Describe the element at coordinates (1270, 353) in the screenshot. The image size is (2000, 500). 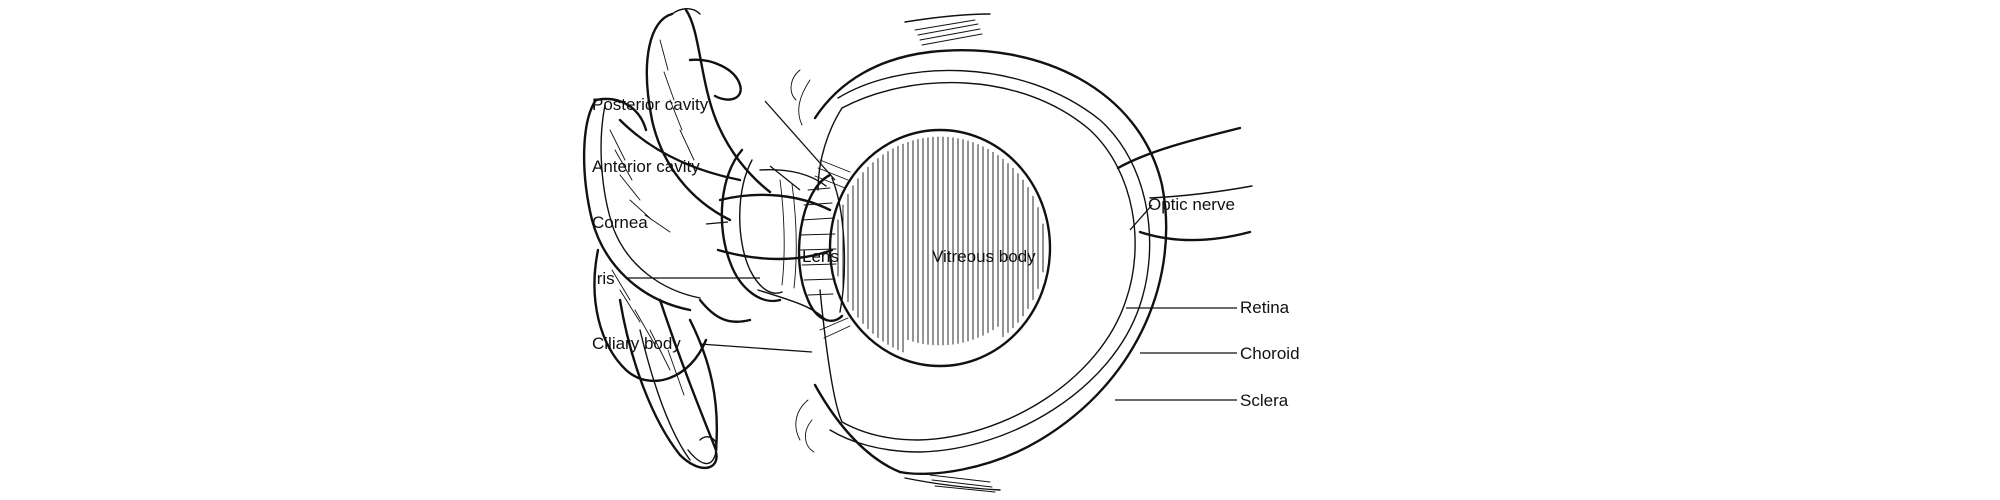
I see `label-choroid: Choroid` at that location.